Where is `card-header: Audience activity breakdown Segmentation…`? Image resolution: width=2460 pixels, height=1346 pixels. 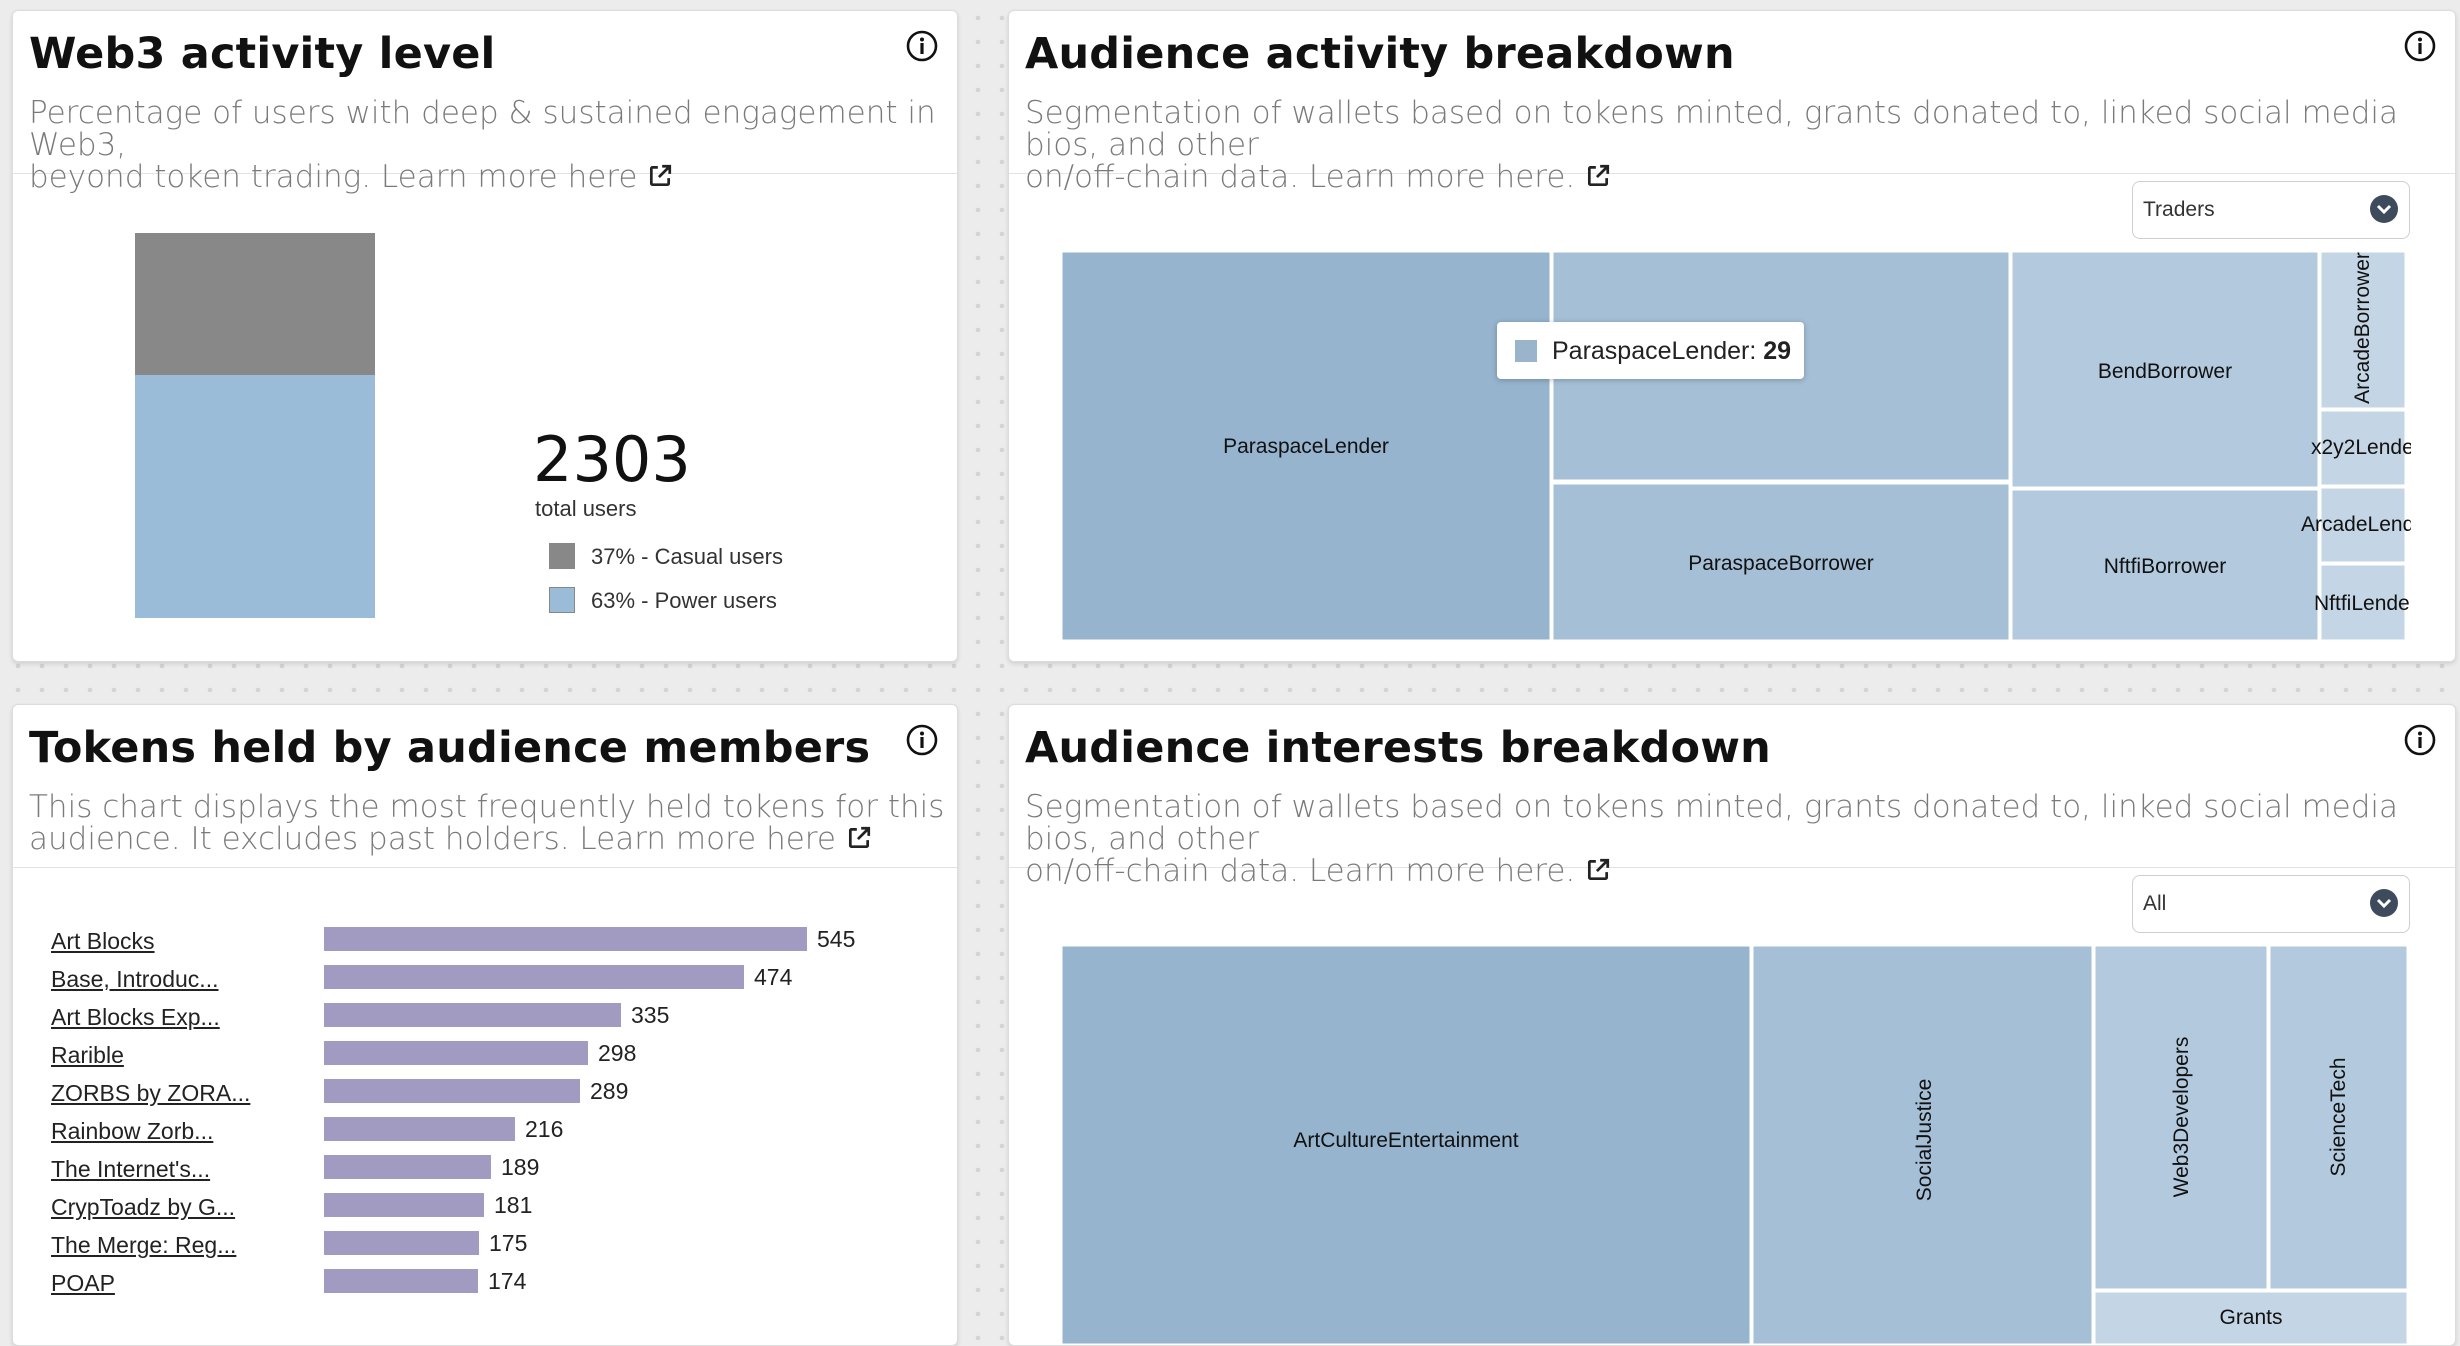 card-header: Audience activity breakdown Segmentation… is located at coordinates (1732, 102).